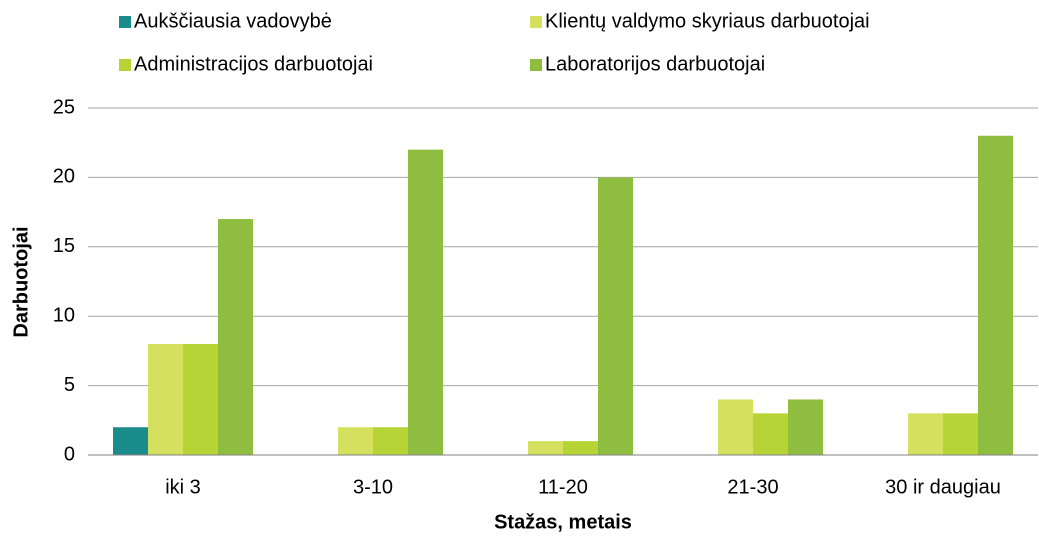 This screenshot has width=1039, height=538. I want to click on y-tick-label: 10, so click(64, 315).